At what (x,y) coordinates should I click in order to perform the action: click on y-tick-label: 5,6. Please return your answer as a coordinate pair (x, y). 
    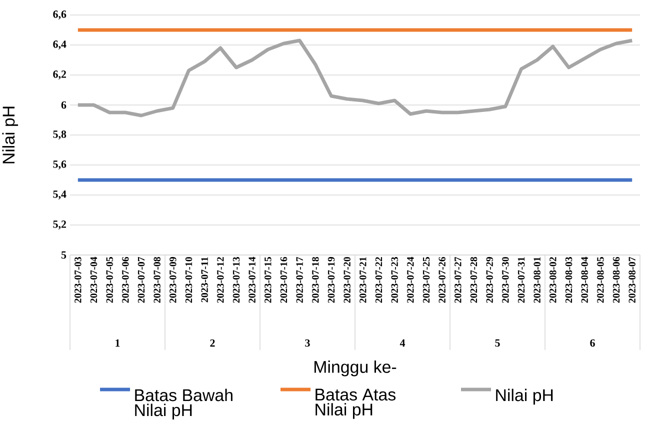
    Looking at the image, I should click on (59, 165).